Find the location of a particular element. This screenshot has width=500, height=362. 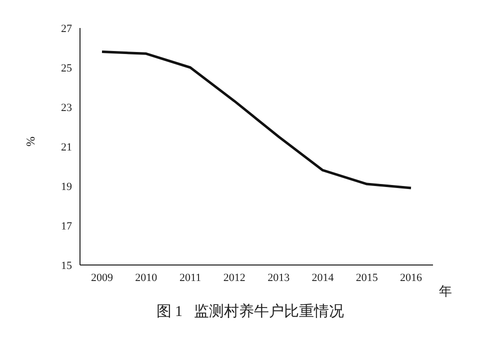

x-tick-label: 2016 is located at coordinates (411, 278).